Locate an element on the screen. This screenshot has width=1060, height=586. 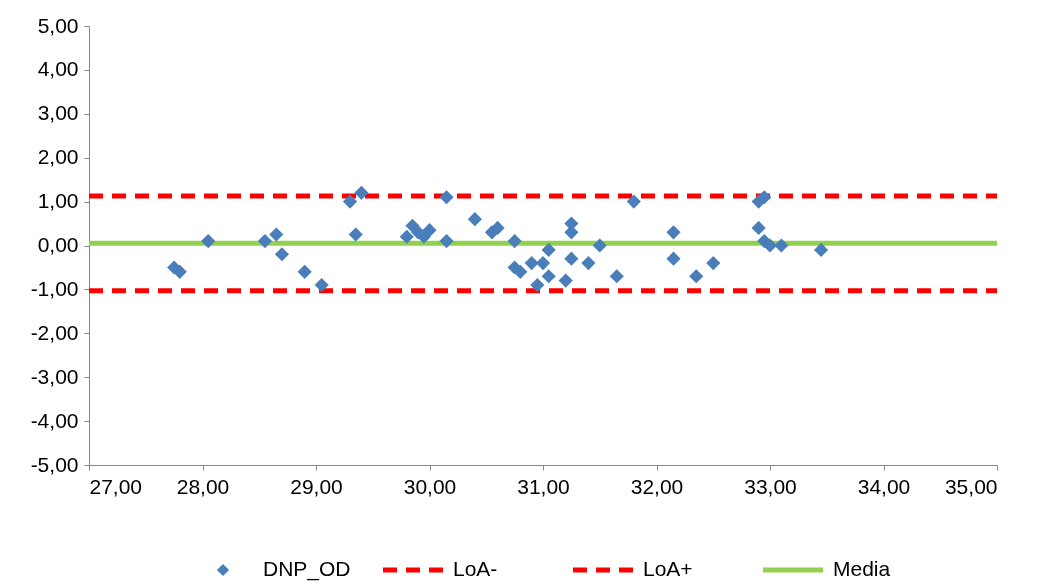
x-tick-label: 30,00 is located at coordinates (430, 486).